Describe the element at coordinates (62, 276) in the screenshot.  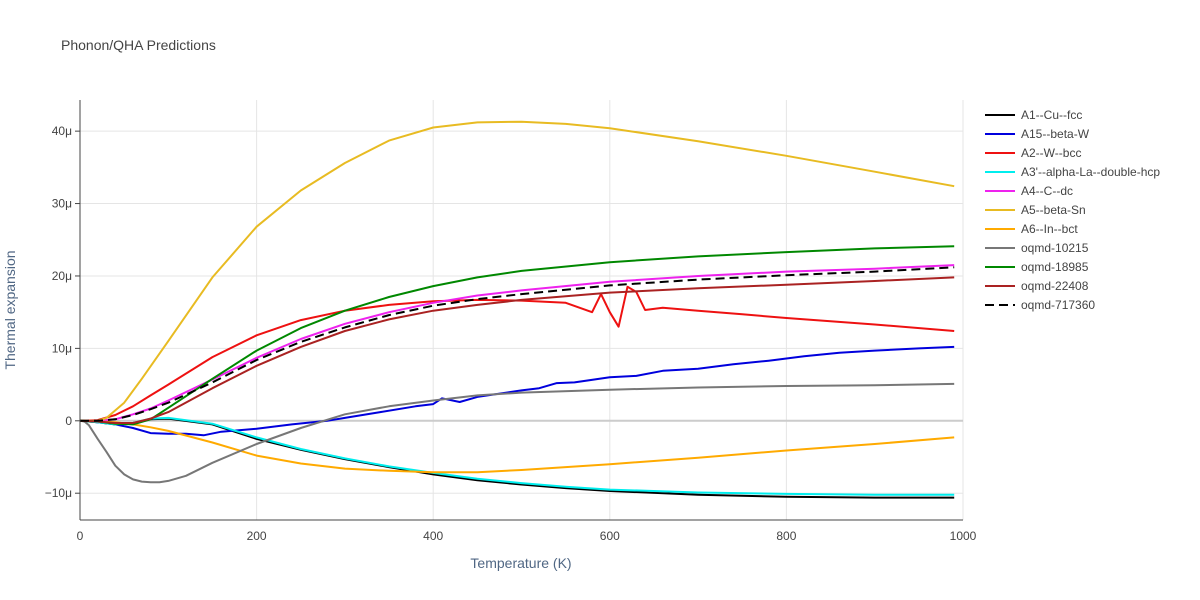
I see `y-tick-label-3: 20μ` at that location.